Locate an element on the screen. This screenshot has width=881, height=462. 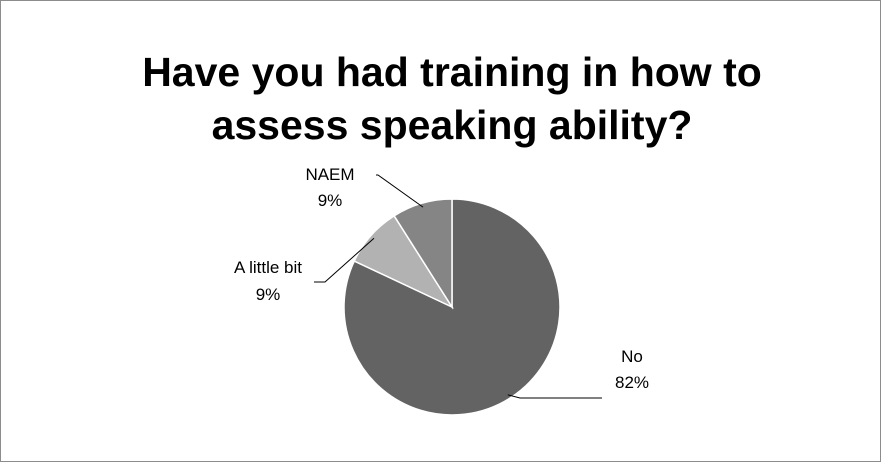
pie-slice is located at coordinates (423, 254).